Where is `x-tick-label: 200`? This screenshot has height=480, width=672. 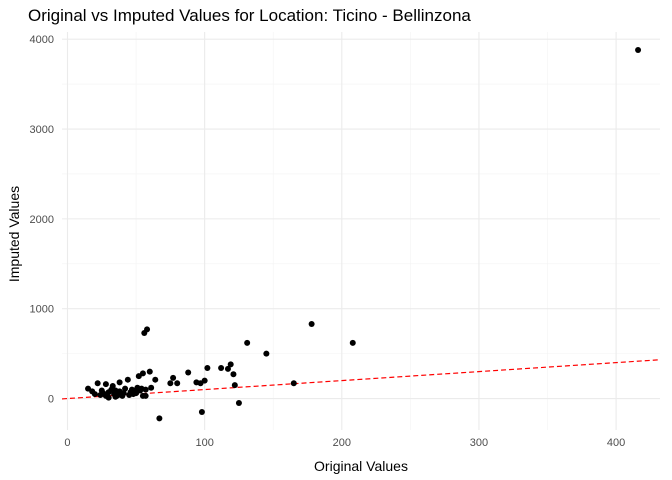 x-tick-label: 200 is located at coordinates (342, 443).